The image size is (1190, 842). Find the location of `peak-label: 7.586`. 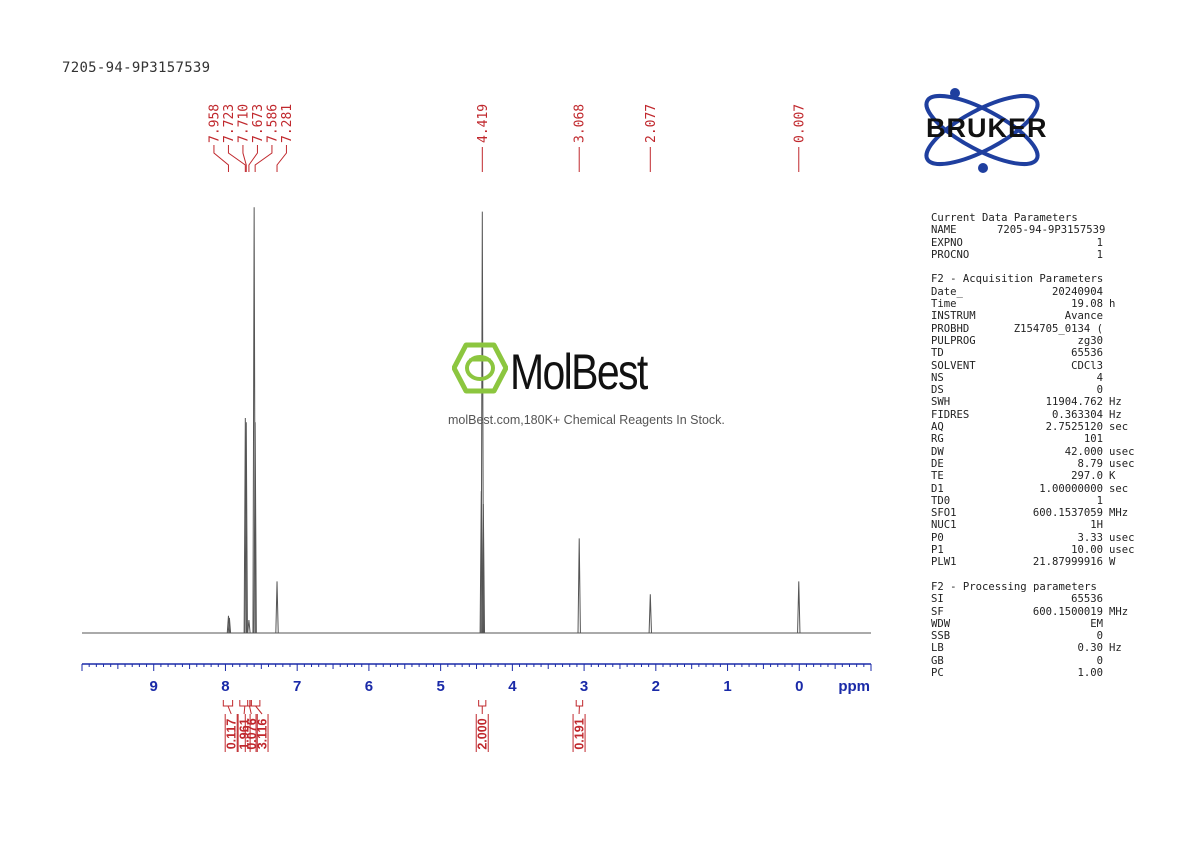

peak-label: 7.586 is located at coordinates (272, 123).